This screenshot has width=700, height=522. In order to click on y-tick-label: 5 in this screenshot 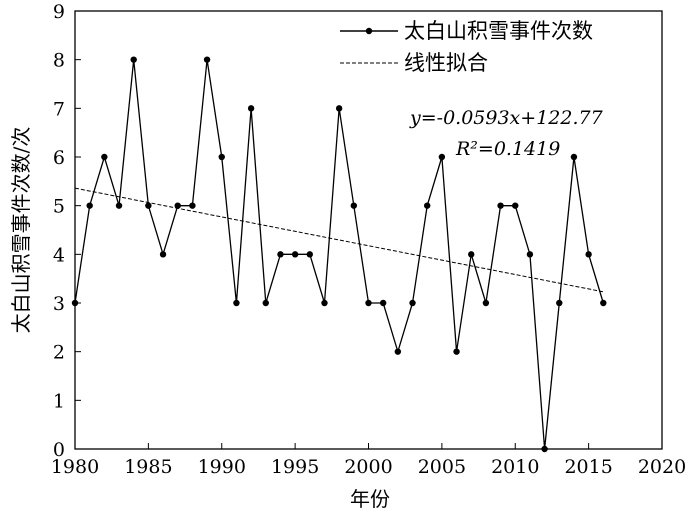, I will do `click(59, 207)`.